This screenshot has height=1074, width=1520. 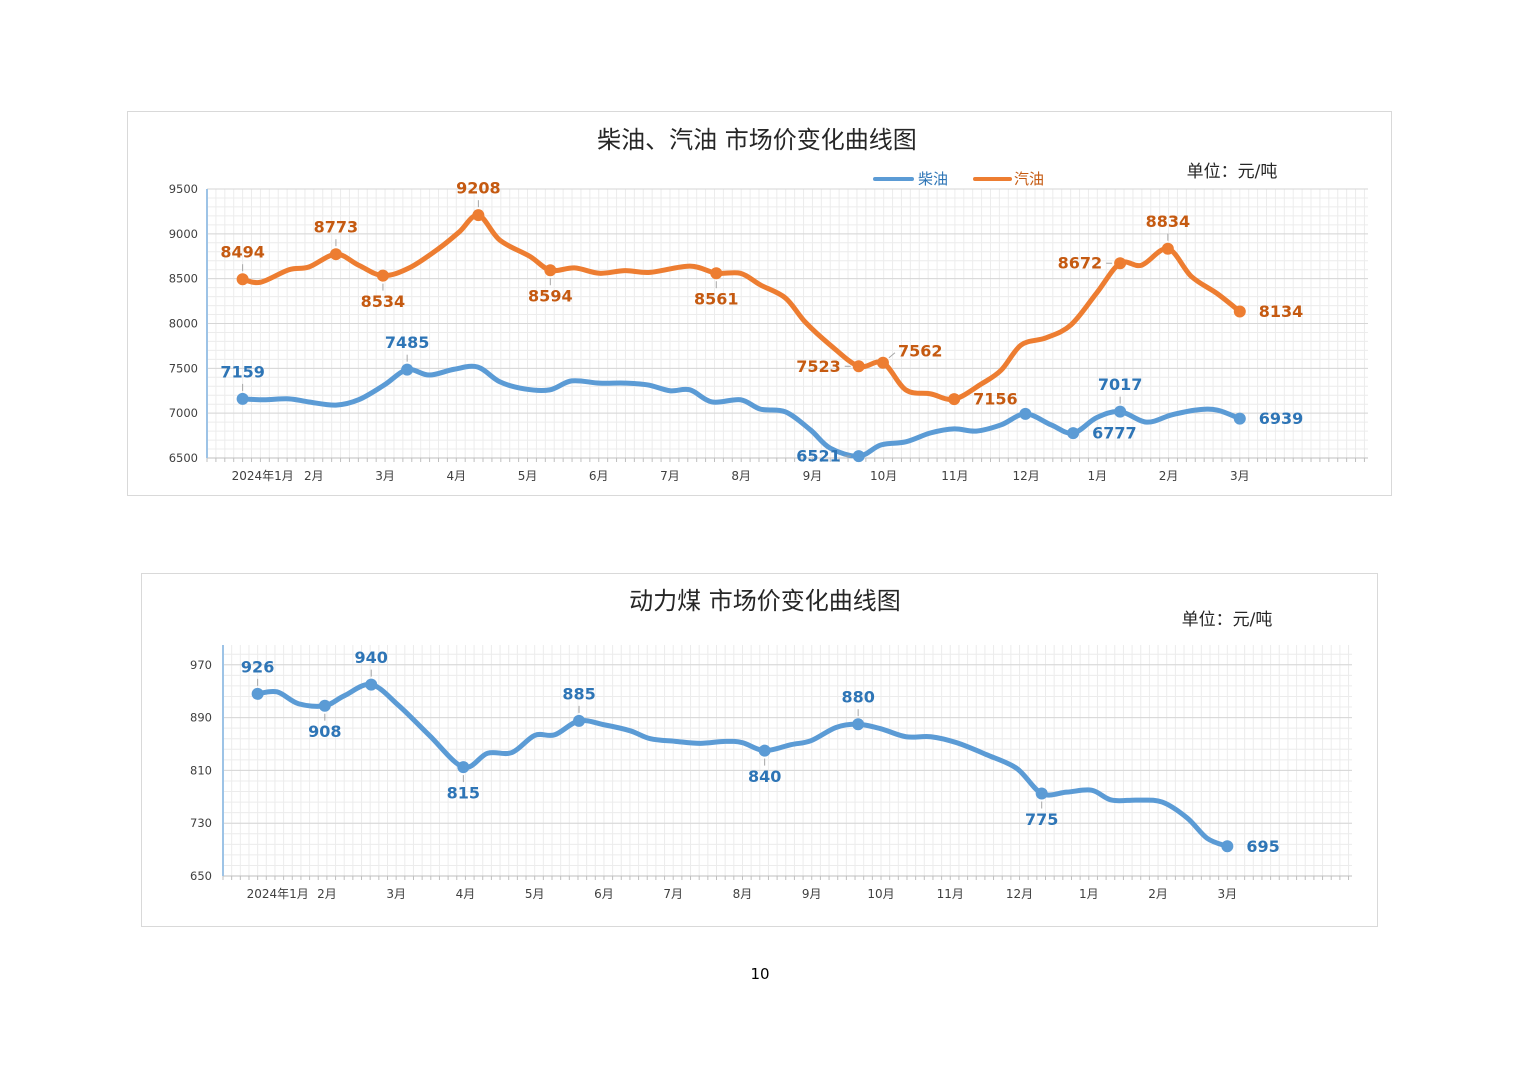 I want to click on data-labels: 926 908 940 815 885 840 880 775 695, so click(x=760, y=752).